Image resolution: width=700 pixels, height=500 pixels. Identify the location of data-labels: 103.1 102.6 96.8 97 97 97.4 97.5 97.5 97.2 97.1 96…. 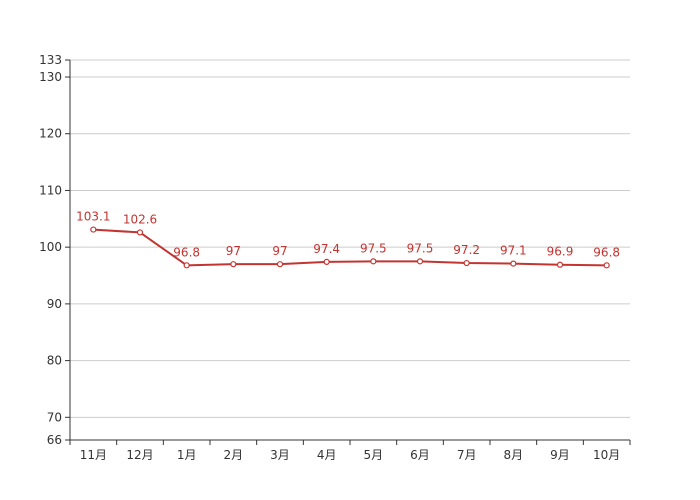
(348, 235).